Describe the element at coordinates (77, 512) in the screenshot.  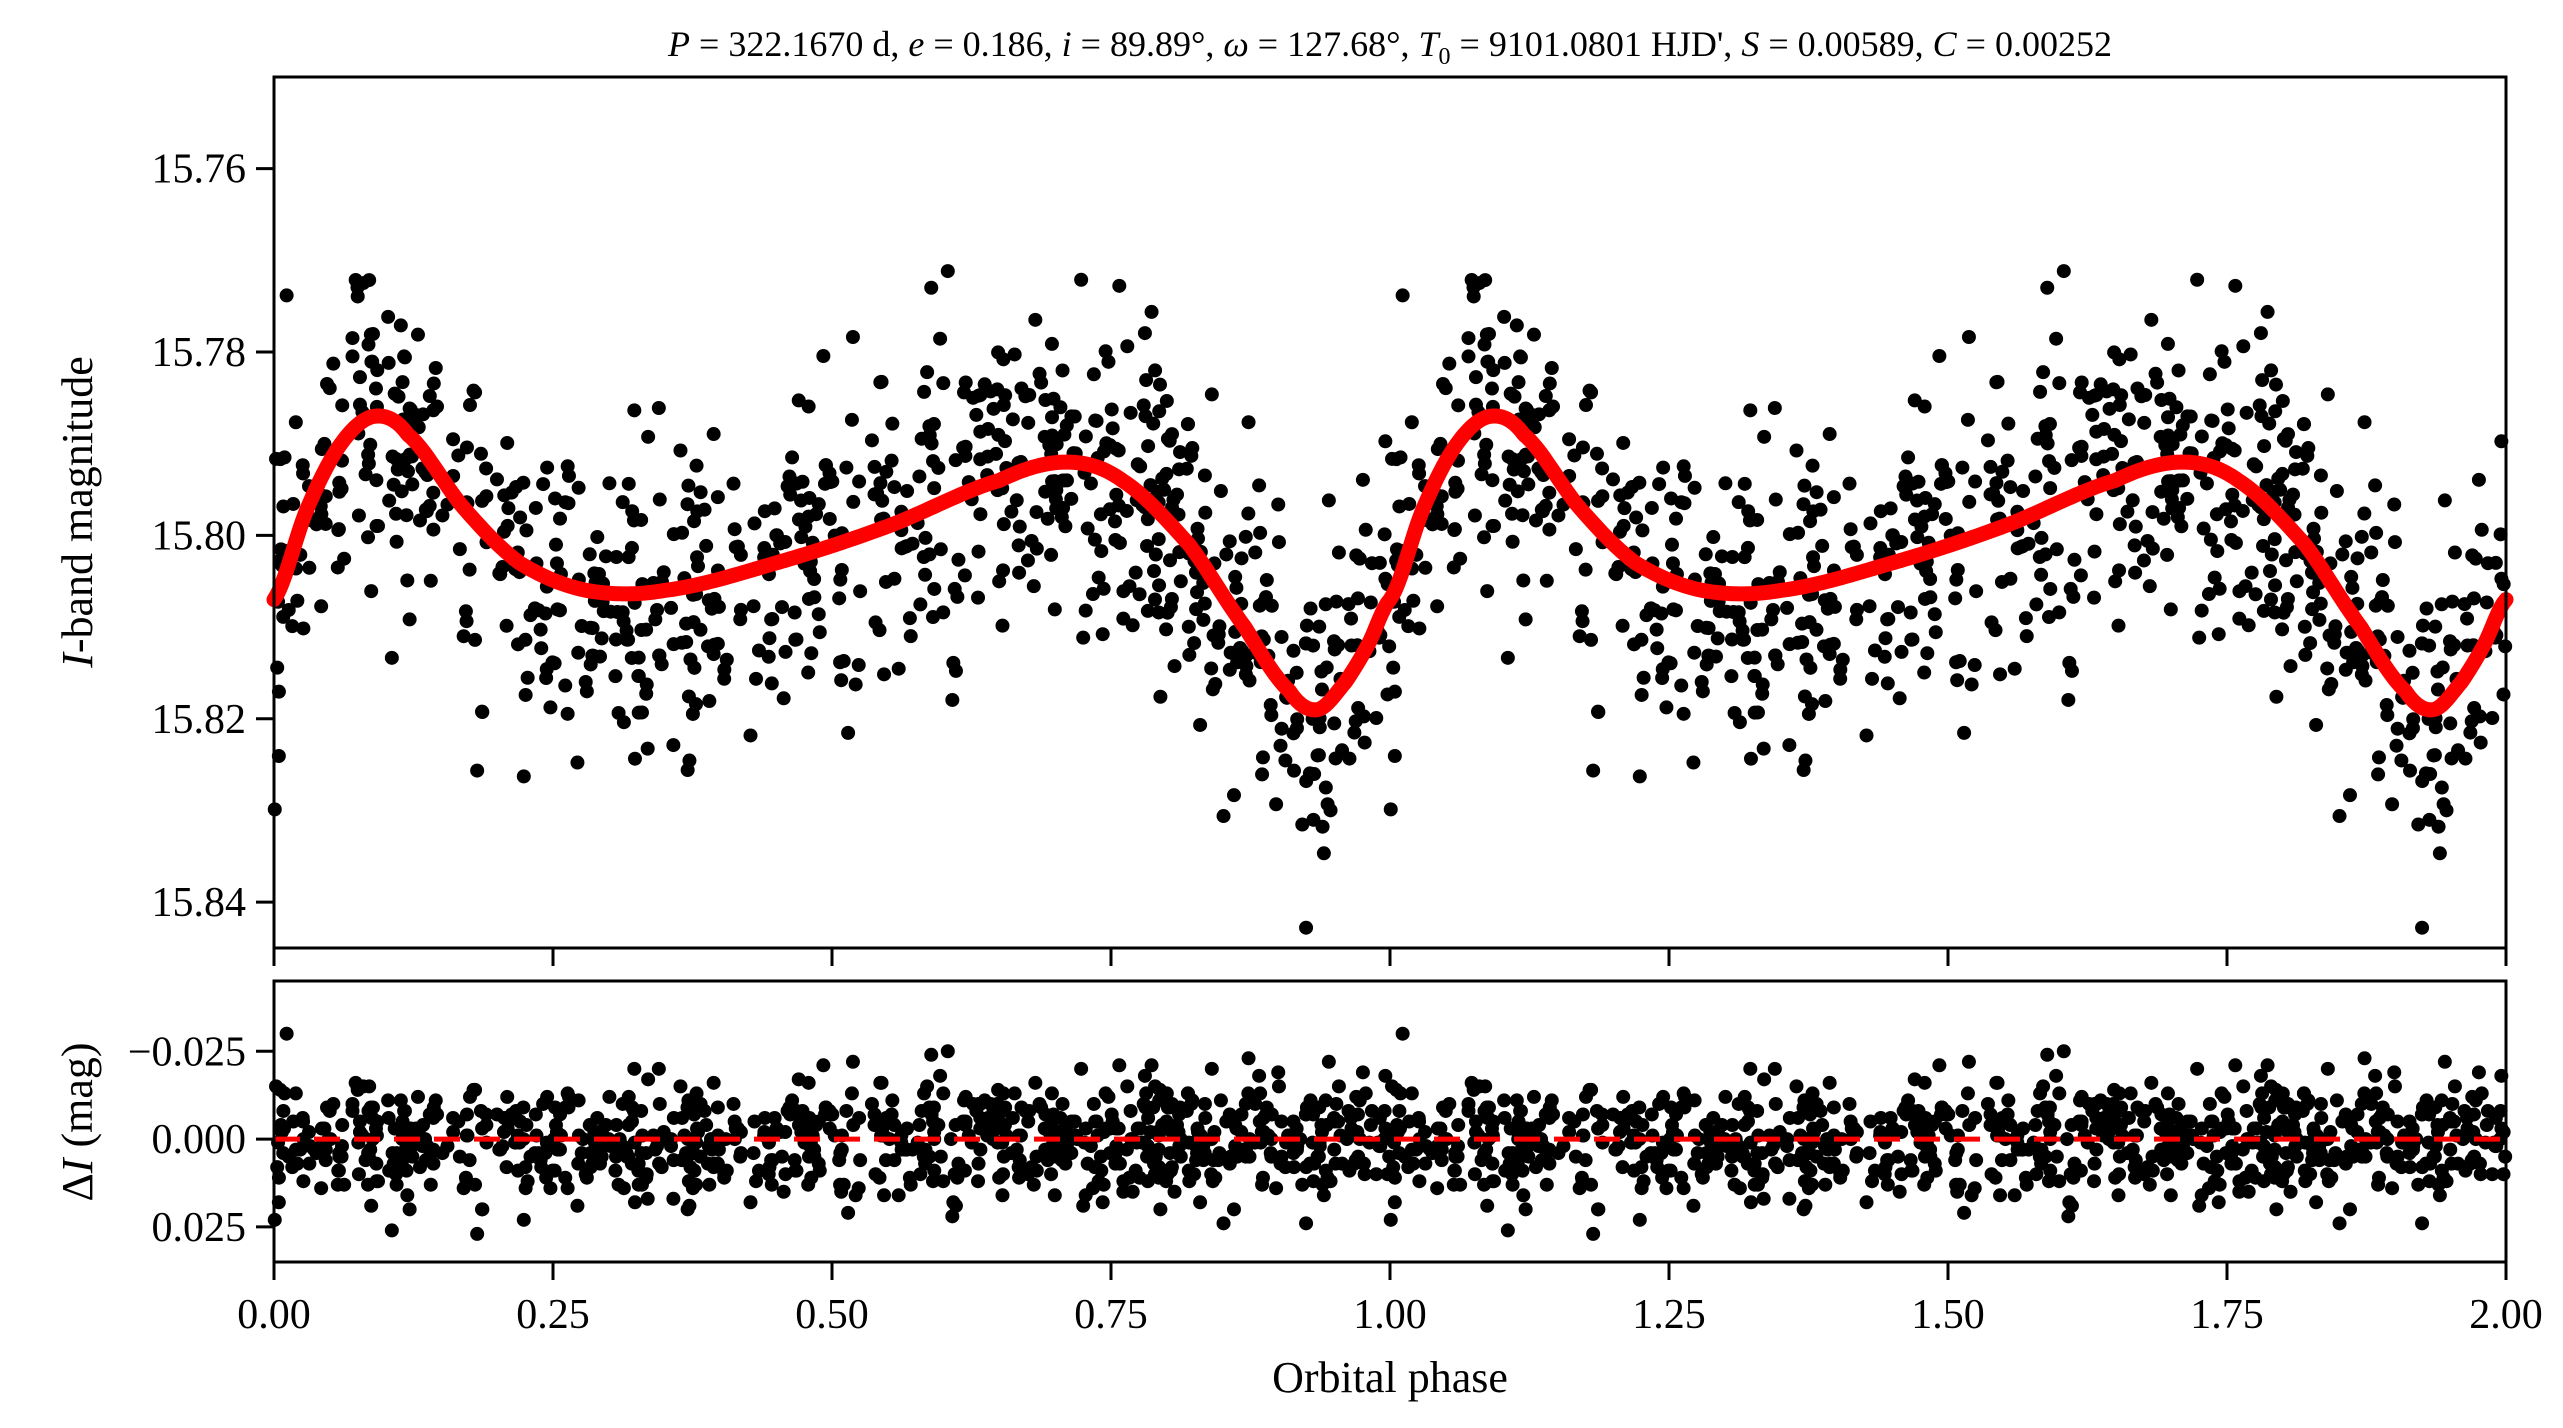
I see `top-y-axis-label: I-band magnitude` at that location.